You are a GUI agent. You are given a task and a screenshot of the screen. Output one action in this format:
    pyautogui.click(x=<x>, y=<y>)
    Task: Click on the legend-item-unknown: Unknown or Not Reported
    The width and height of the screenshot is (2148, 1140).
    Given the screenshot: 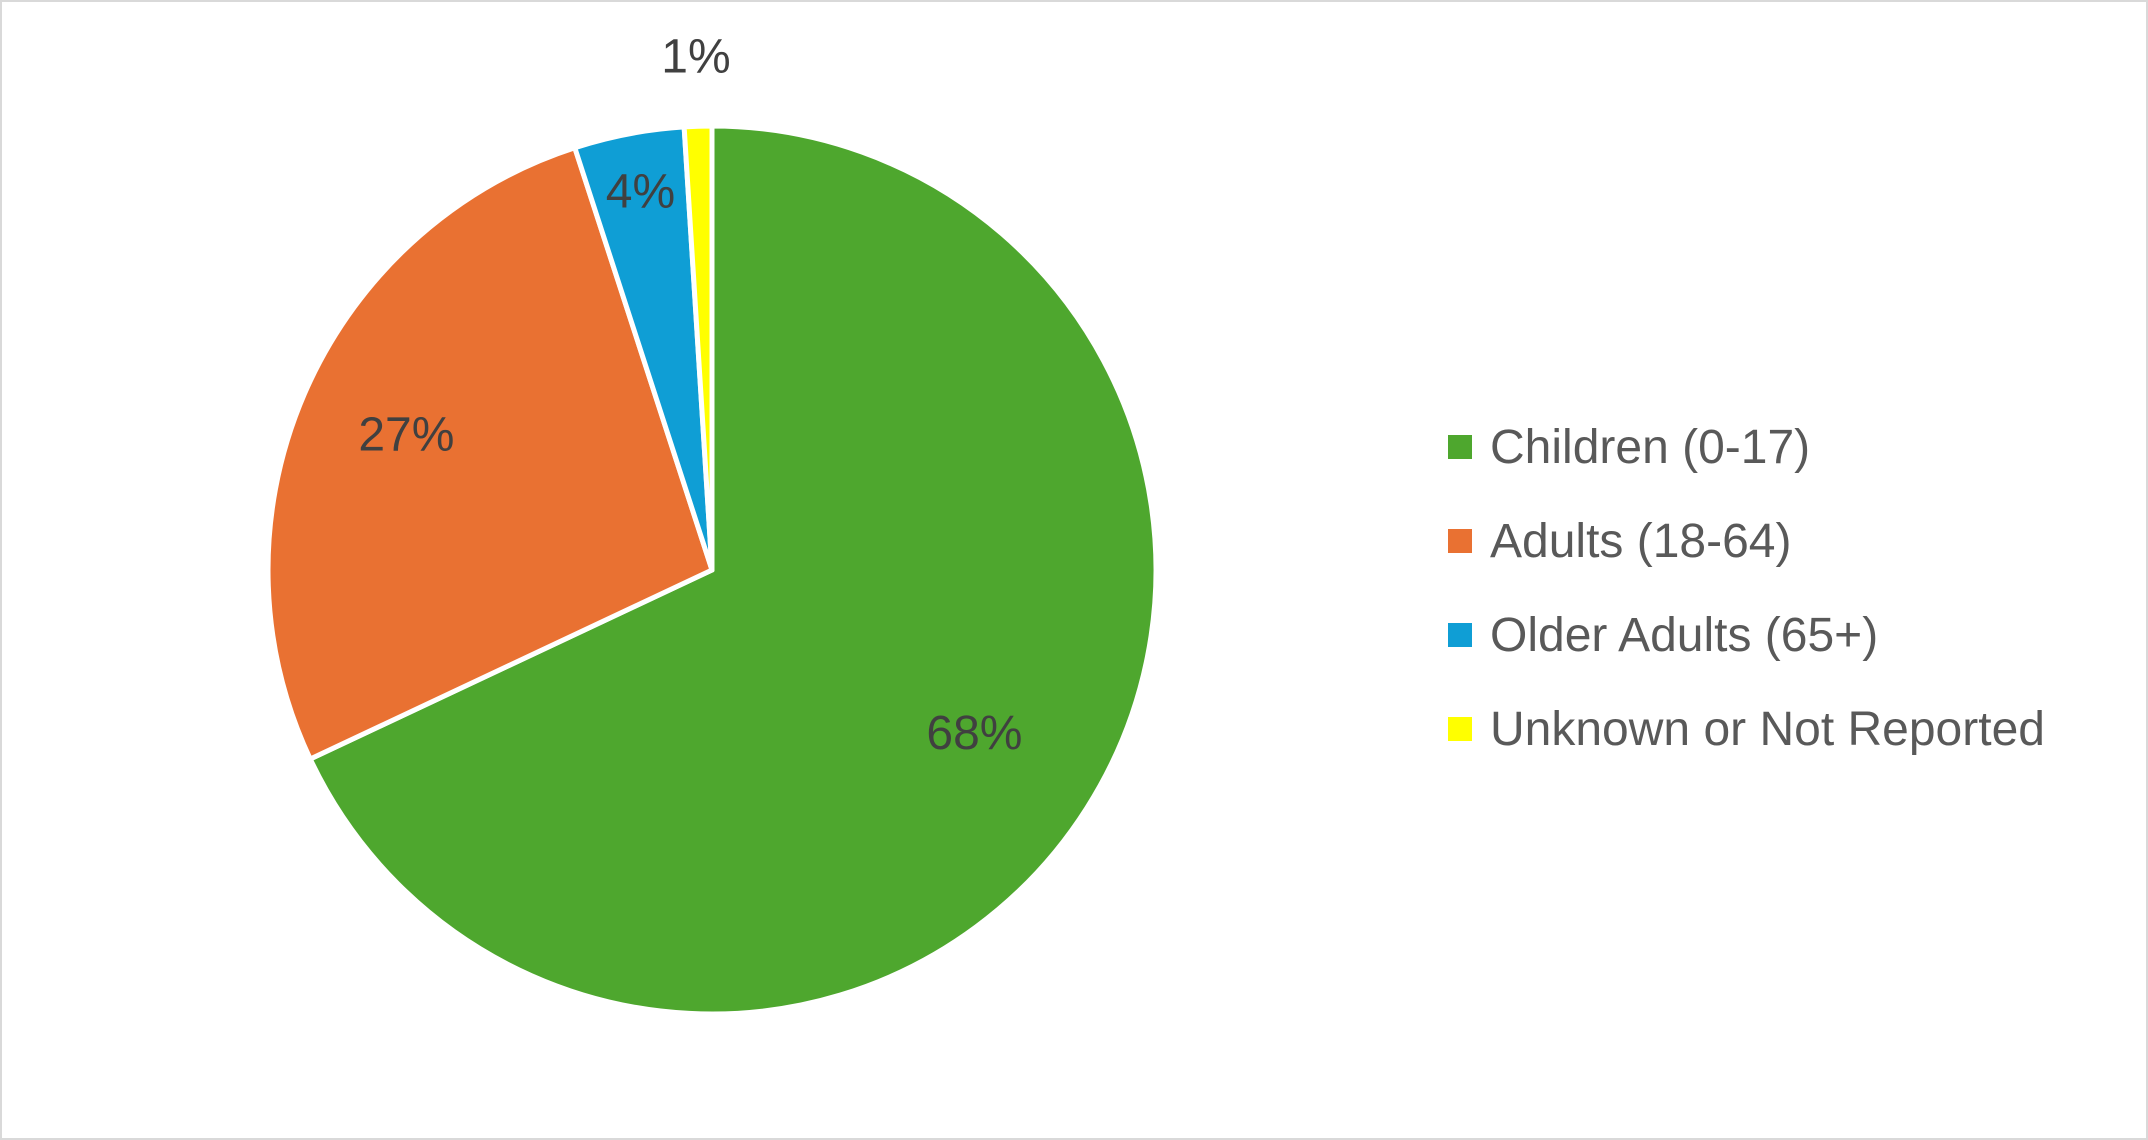 What is the action you would take?
    pyautogui.click(x=1746, y=729)
    